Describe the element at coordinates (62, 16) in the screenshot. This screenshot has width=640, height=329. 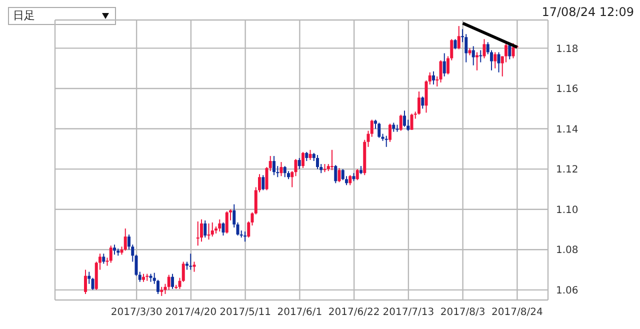
I see `text: 日足` at that location.